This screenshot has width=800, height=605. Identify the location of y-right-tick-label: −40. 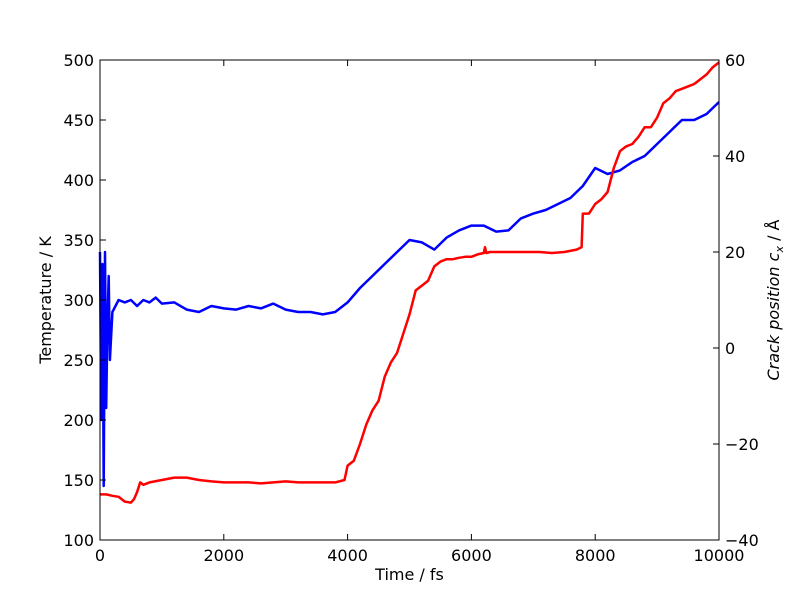
(742, 540).